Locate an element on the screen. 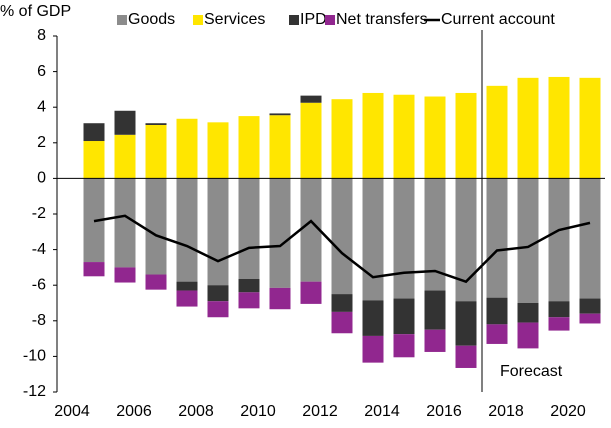 This screenshot has height=428, width=611. legend-label: Goods is located at coordinates (151, 19).